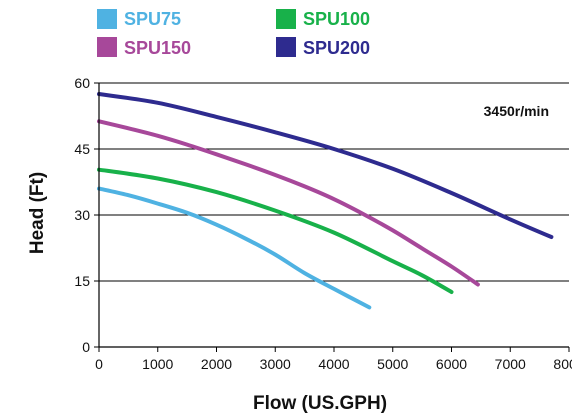  What do you see at coordinates (510, 364) in the screenshot?
I see `x-tick-label-7000: 7000` at bounding box center [510, 364].